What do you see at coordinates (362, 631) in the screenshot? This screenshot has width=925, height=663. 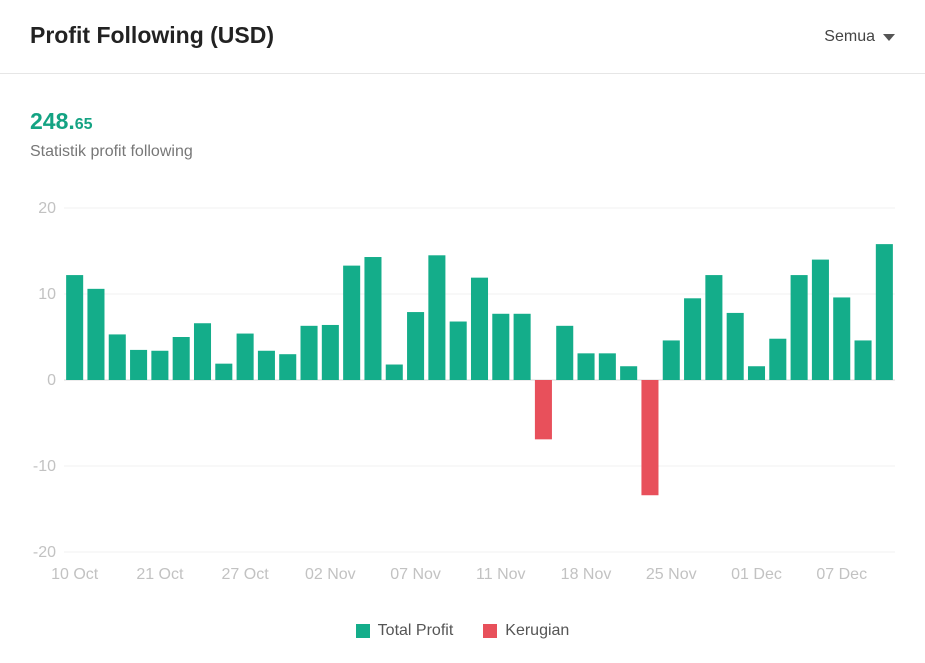 I see `legend-swatch-total-profit` at bounding box center [362, 631].